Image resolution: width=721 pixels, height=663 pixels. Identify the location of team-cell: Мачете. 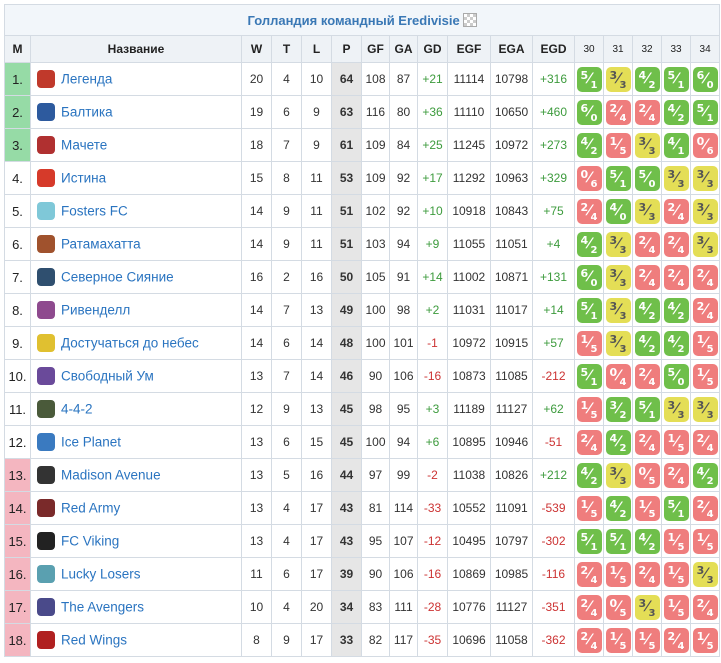
(136, 145).